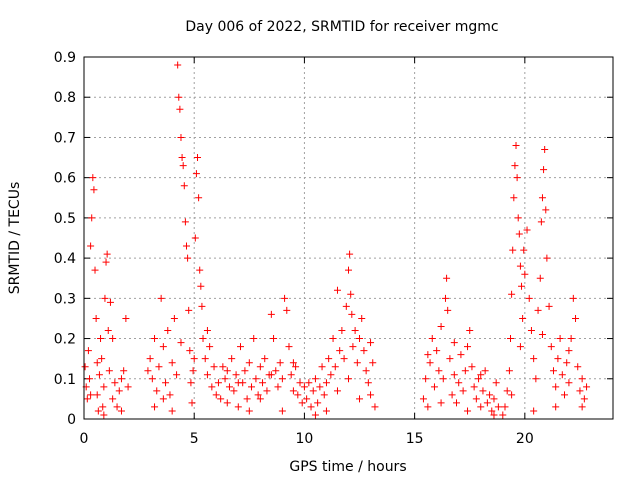 The image size is (640, 480). Describe the element at coordinates (347, 467) in the screenshot. I see `x-axis-label: GPS time / hours` at that location.